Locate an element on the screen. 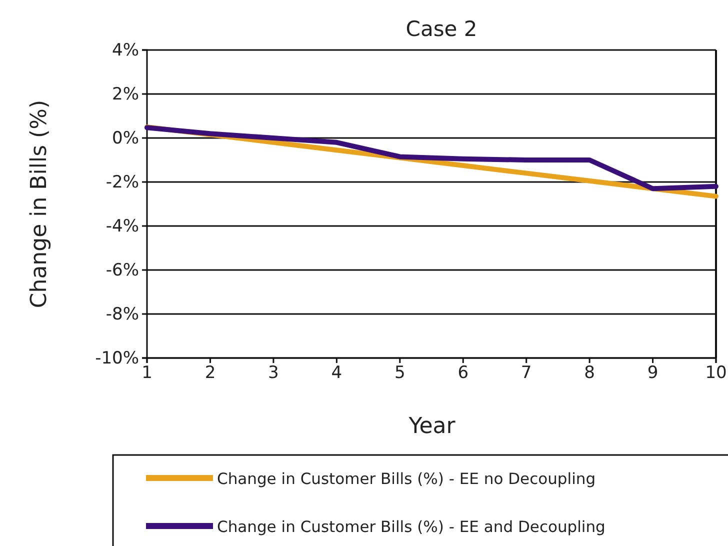 The width and height of the screenshot is (728, 546). x-tick-label: 6 is located at coordinates (463, 373).